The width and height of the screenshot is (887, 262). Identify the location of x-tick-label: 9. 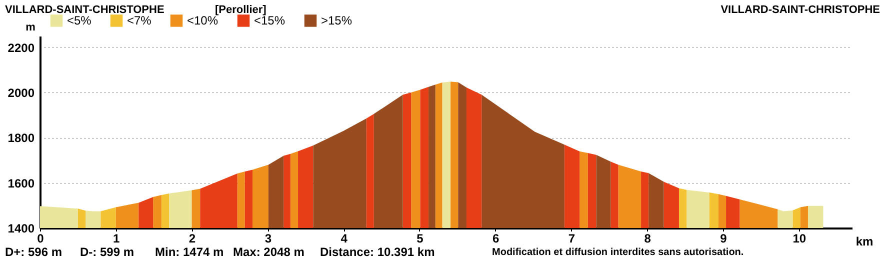
(724, 239).